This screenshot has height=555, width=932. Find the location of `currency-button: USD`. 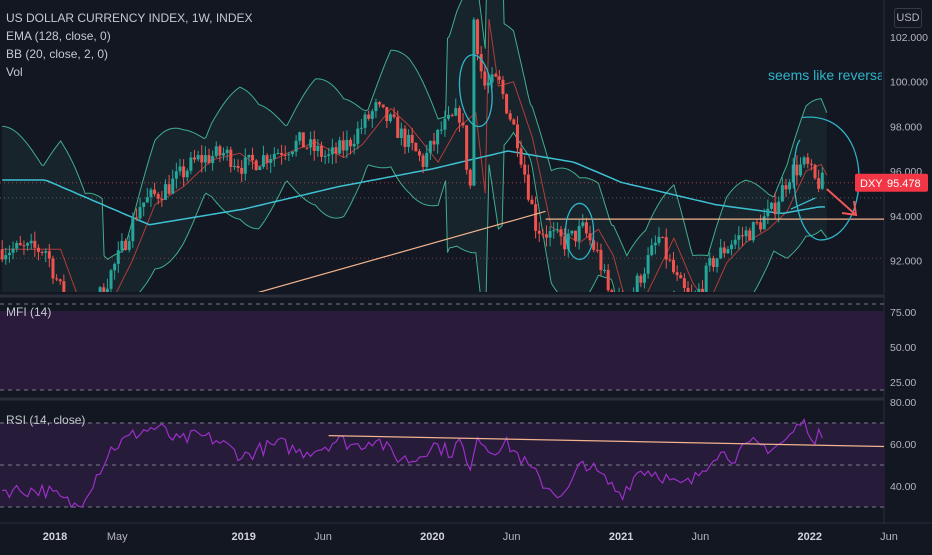

currency-button: USD is located at coordinates (908, 18).